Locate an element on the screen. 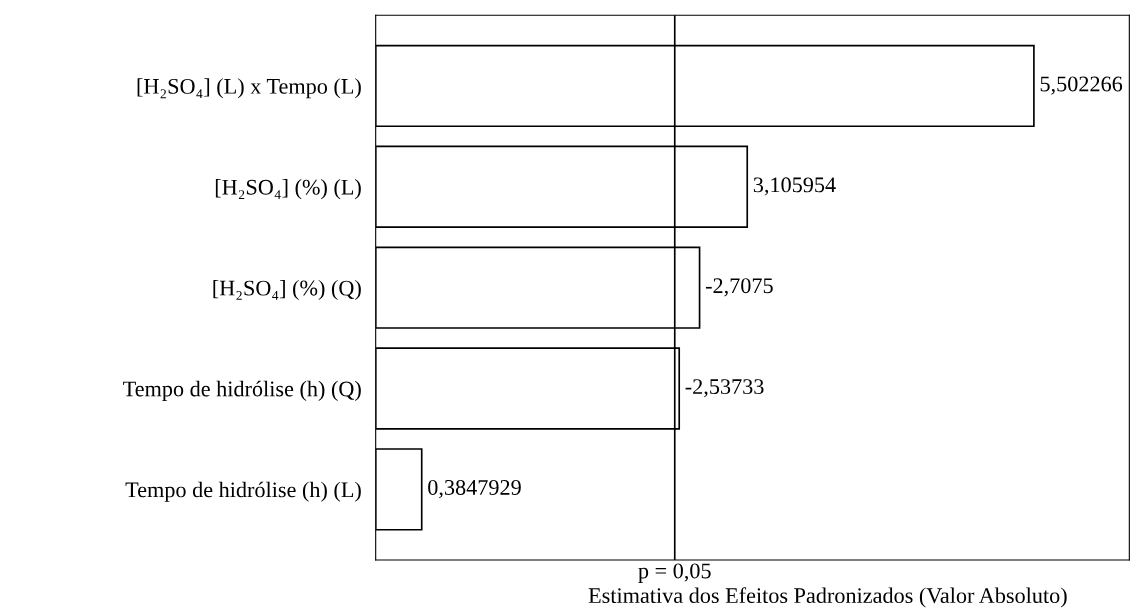 This screenshot has height=612, width=1135. text: p = 0,05 is located at coordinates (674, 573).